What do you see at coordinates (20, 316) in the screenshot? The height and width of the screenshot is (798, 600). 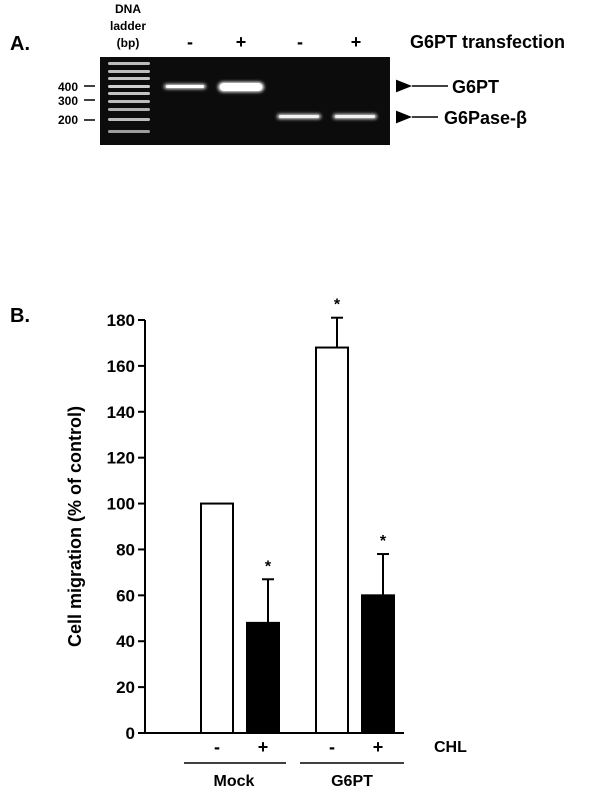 I see `panel-b-label: B.` at bounding box center [20, 316].